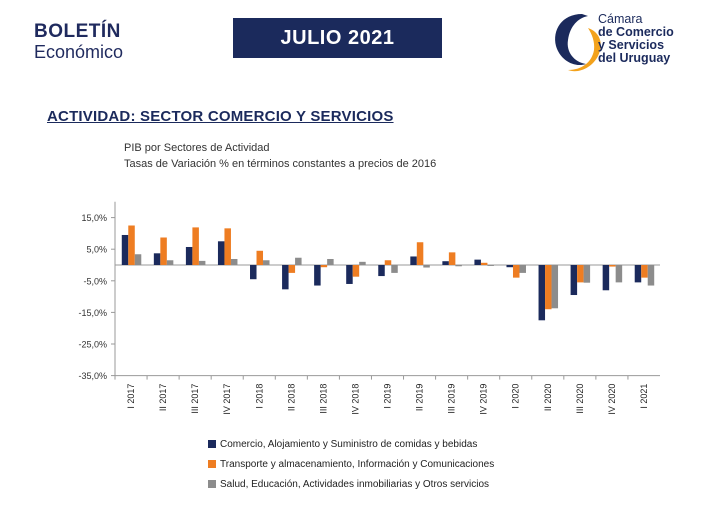  I want to click on section-title: ACTIVIDAD: SECTOR COMERCIO Y SERVICIOS, so click(220, 116).